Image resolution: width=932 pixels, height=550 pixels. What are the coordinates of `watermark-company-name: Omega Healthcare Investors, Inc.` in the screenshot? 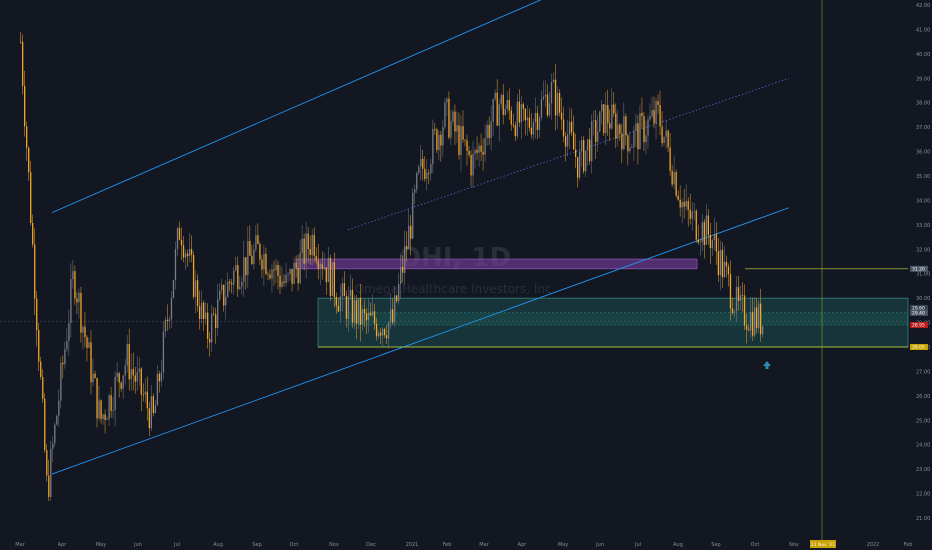 It's located at (455, 289).